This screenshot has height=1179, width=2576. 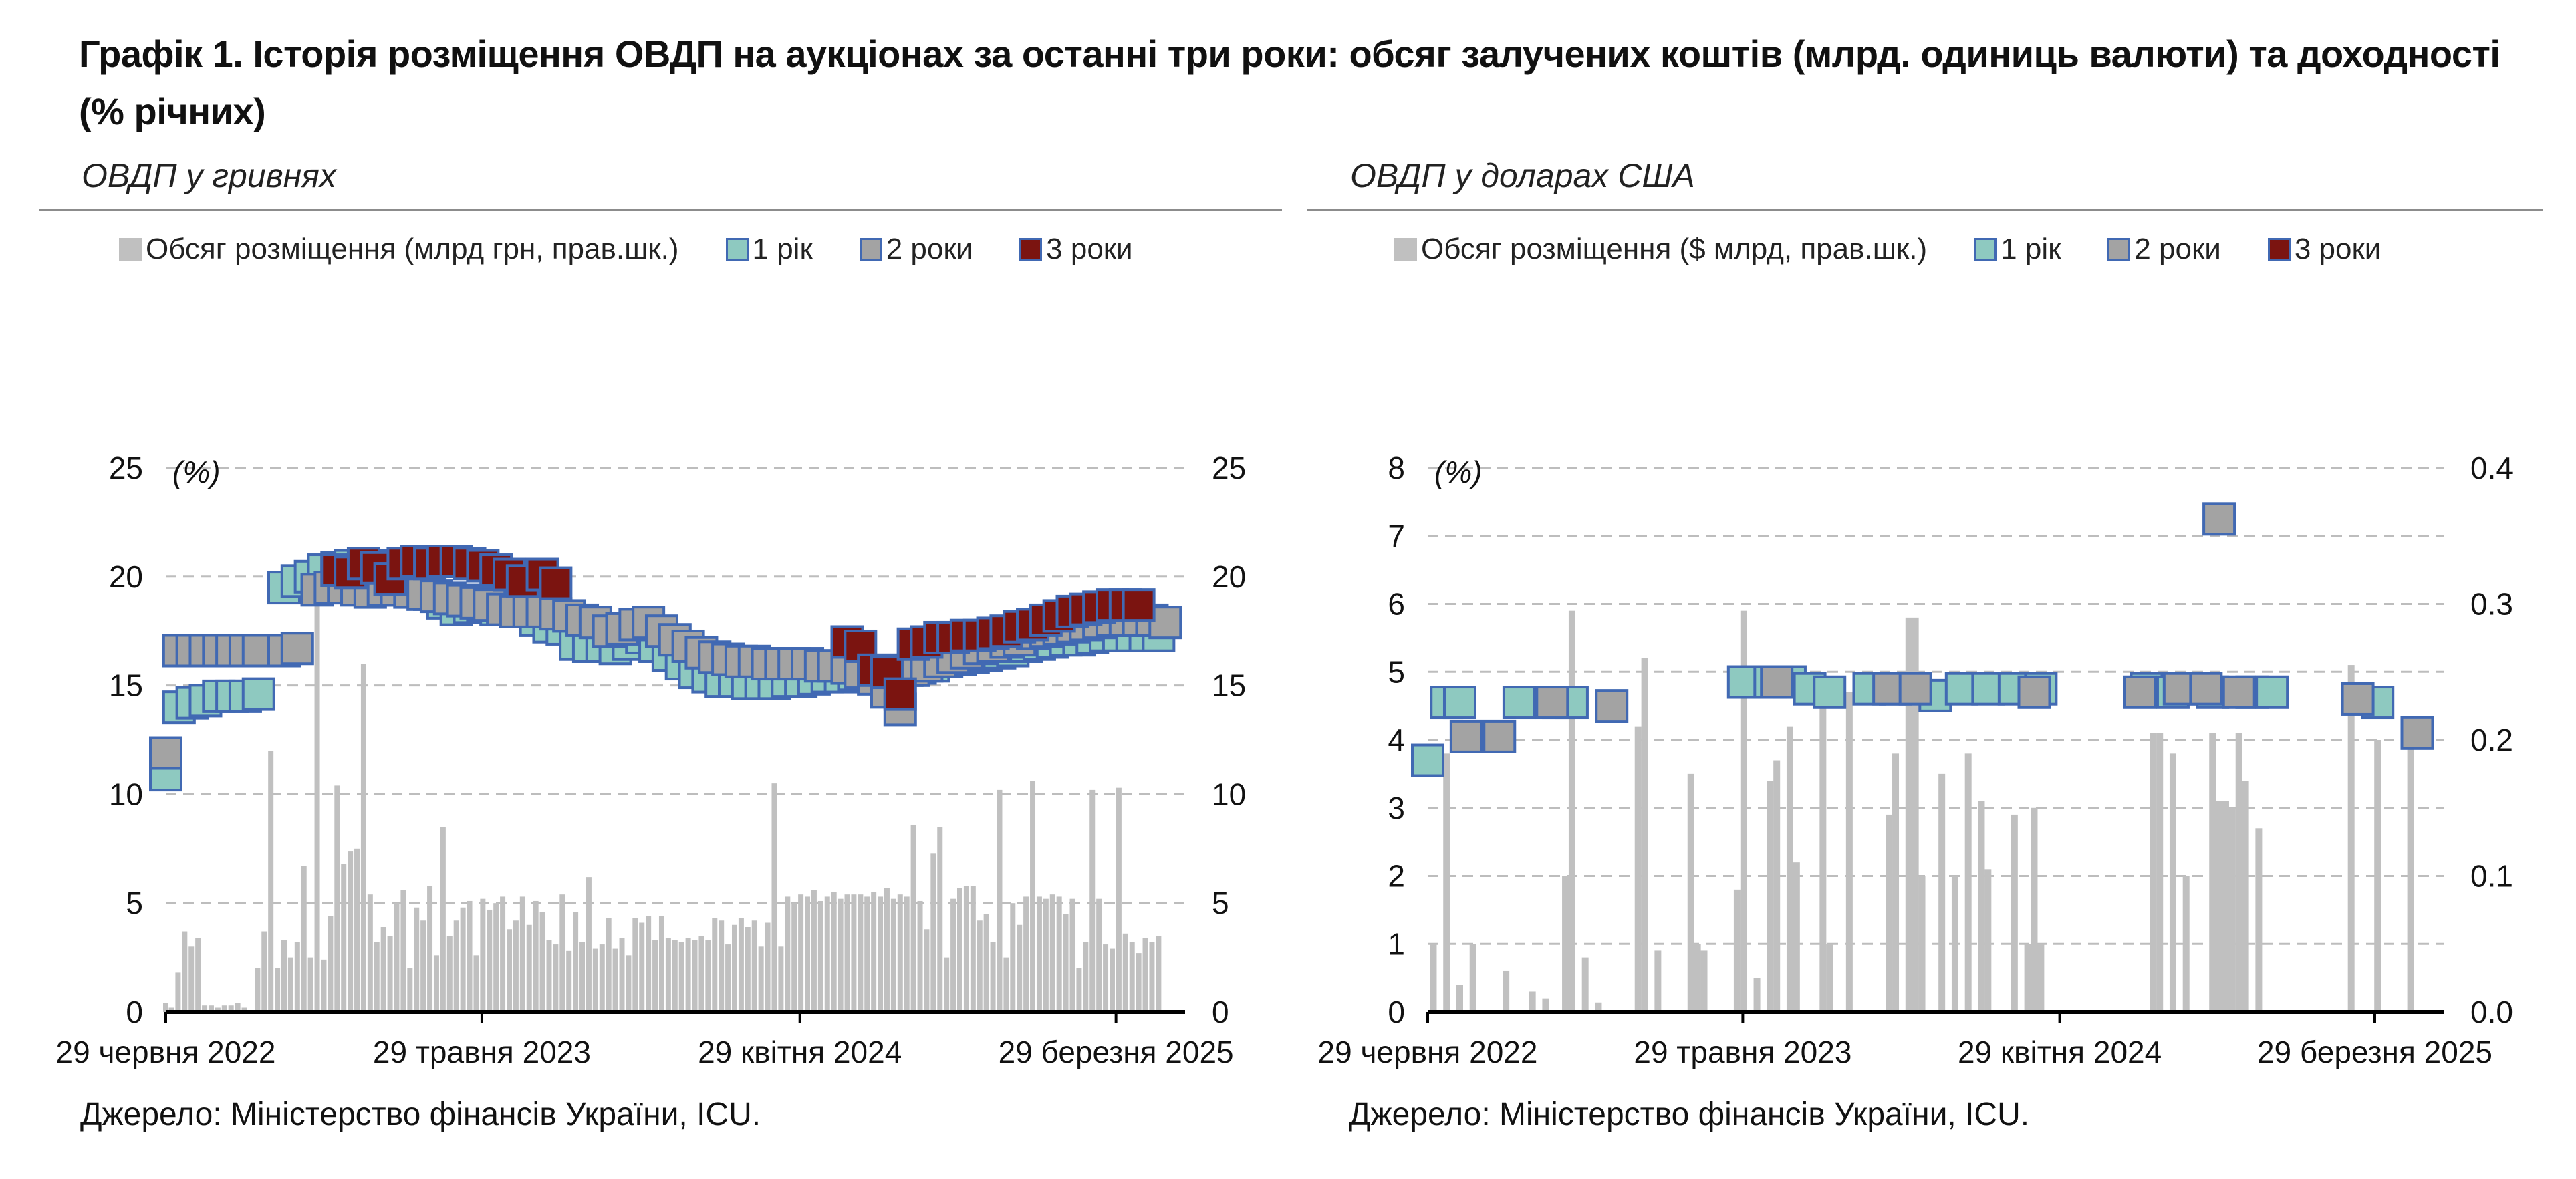 What do you see at coordinates (2031, 249) in the screenshot?
I see `legend-1y-label: 1 рік` at bounding box center [2031, 249].